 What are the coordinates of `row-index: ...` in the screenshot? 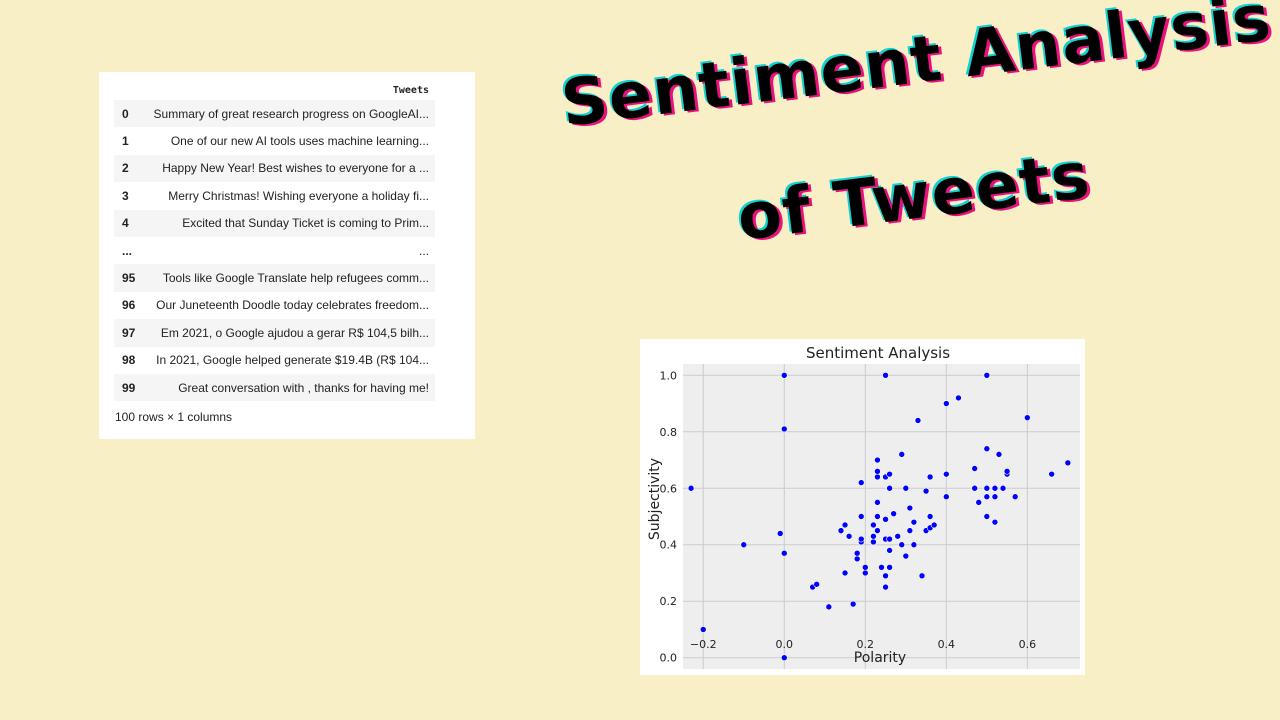 It's located at (127, 250).